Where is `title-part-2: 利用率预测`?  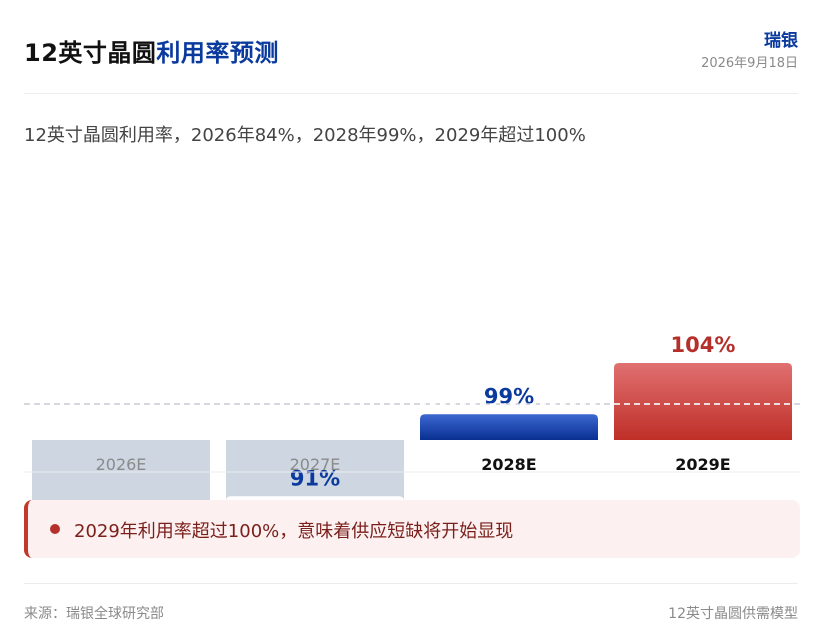 title-part-2: 利用率预测 is located at coordinates (217, 53).